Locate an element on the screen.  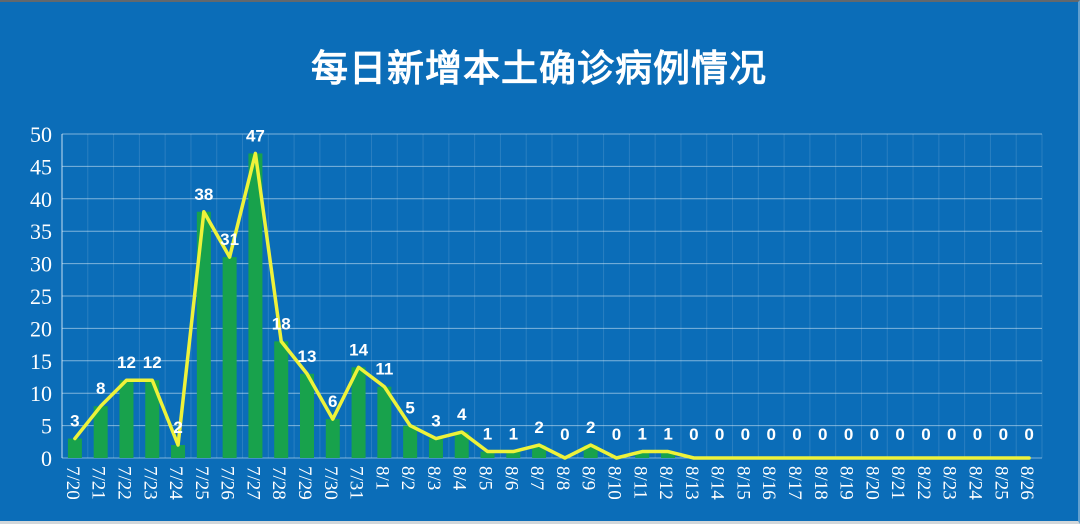
y-tick-label: 10 is located at coordinates (41, 393).